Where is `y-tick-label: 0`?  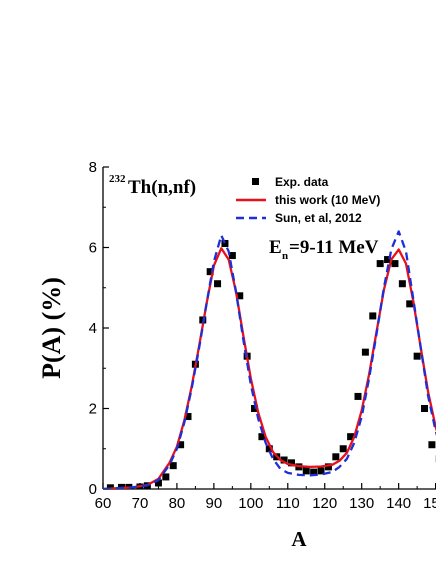
y-tick-label: 0 is located at coordinates (93, 489).